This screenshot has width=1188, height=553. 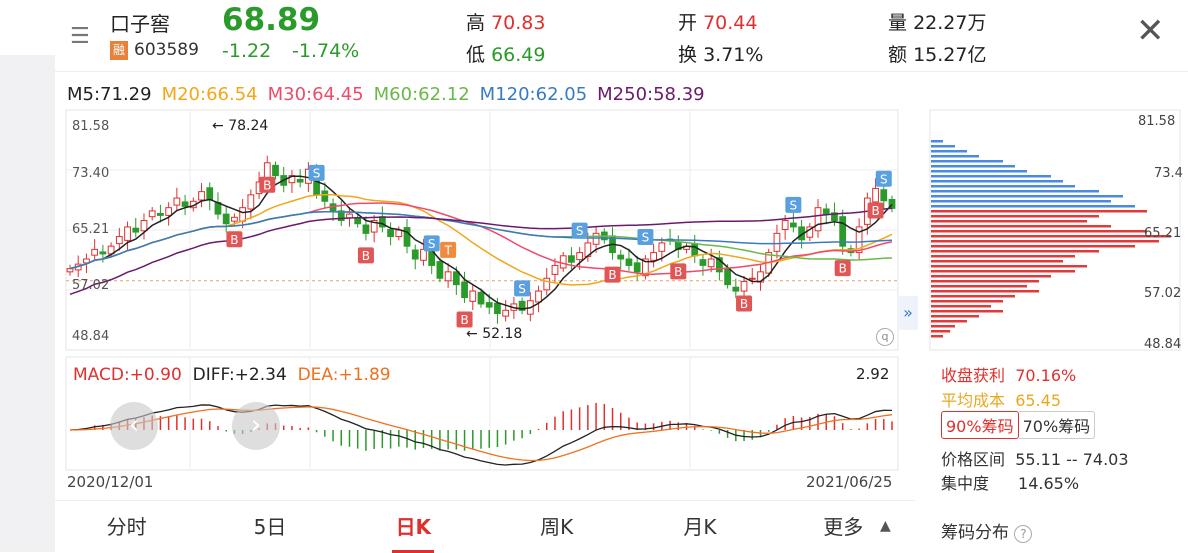 What do you see at coordinates (965, 483) in the screenshot?
I see `concentration-label: 集中度` at bounding box center [965, 483].